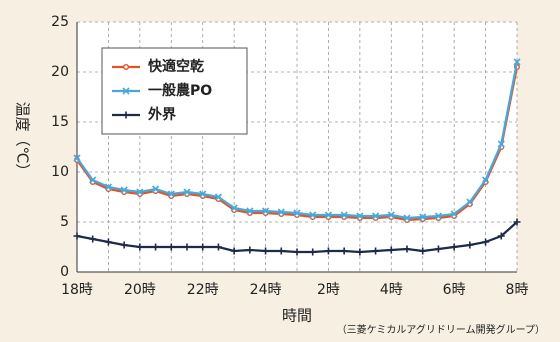 The image size is (560, 342). Describe the element at coordinates (180, 90) in the screenshot. I see `legend-label: 一般農PO` at that location.